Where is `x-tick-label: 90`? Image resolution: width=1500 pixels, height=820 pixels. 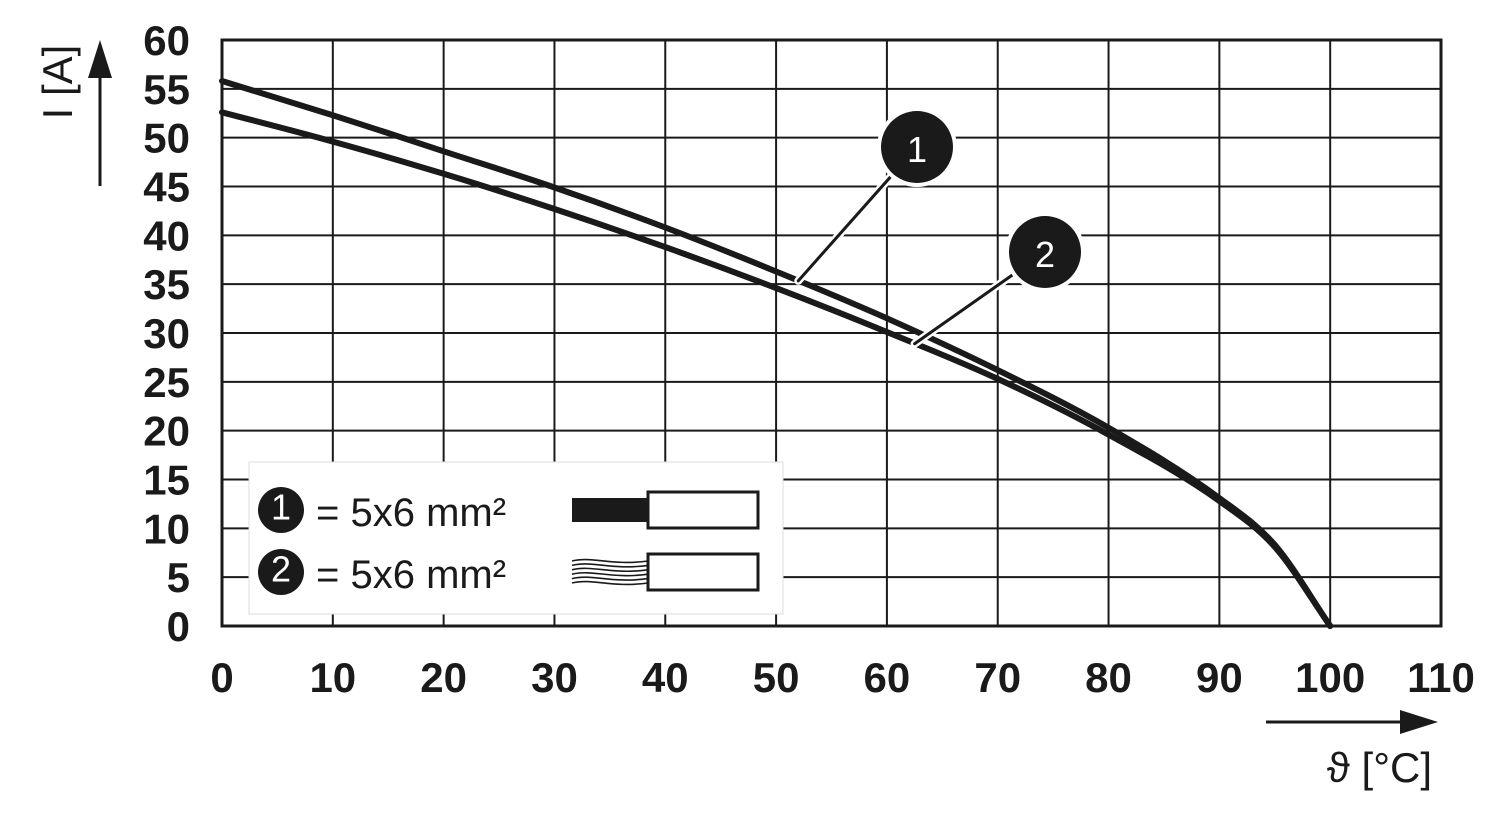
x-tick-label: 90 is located at coordinates (1219, 677).